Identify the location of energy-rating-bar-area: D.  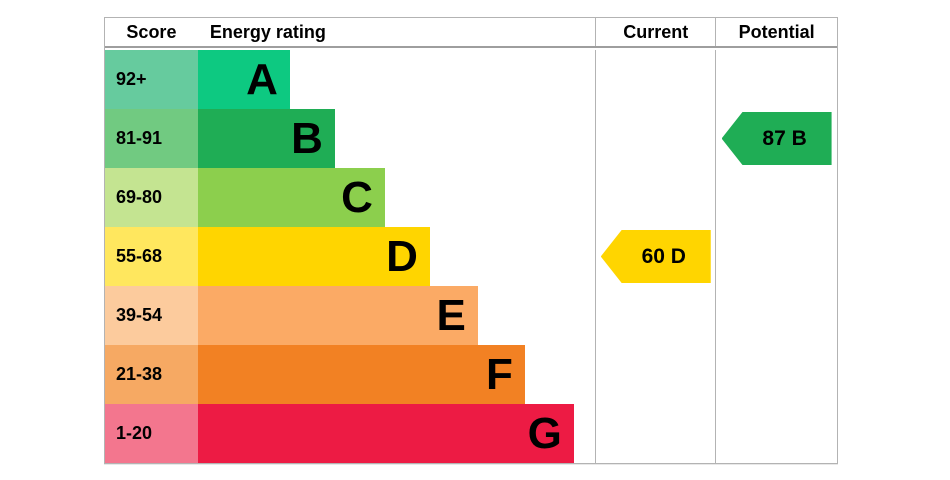
(396, 256).